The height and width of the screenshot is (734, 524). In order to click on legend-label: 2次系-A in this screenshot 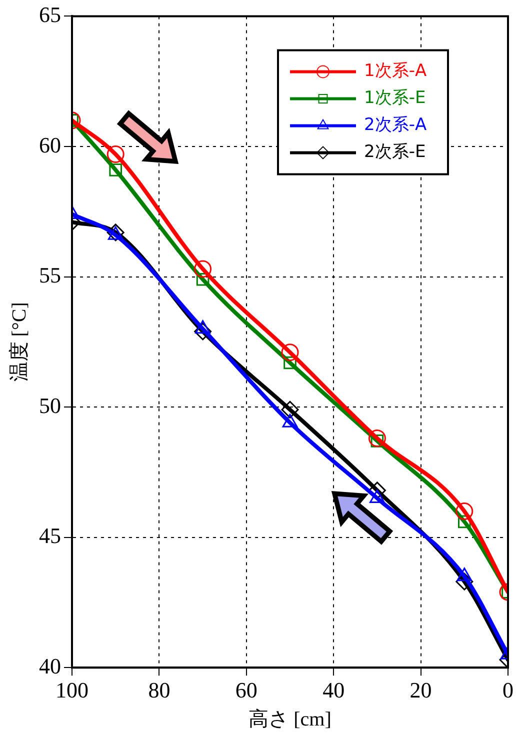, I will do `click(395, 125)`.